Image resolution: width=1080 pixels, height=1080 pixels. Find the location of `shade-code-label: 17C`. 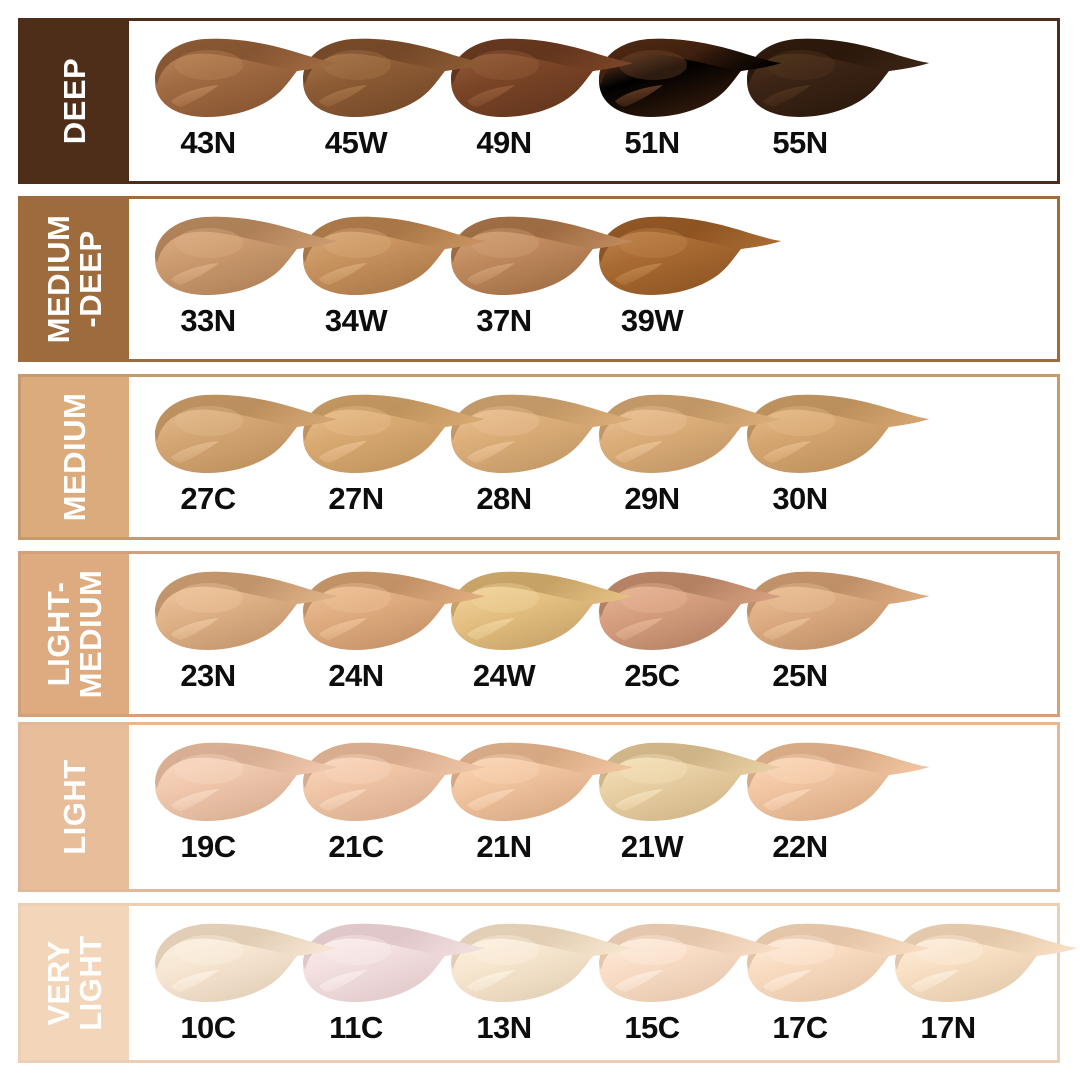

shade-code-label: 17C is located at coordinates (800, 1027).